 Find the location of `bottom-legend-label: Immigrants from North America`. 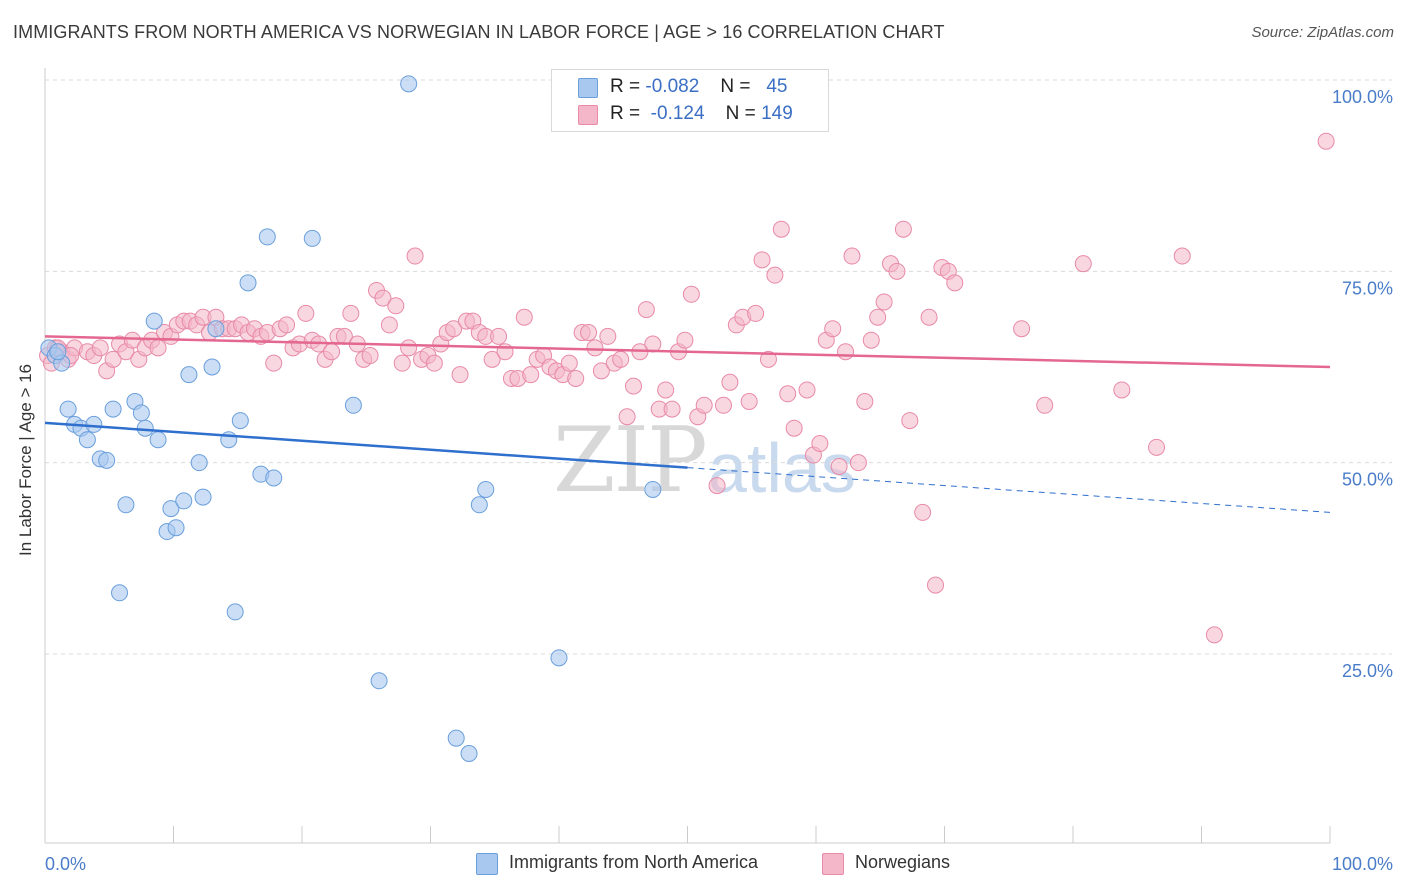

bottom-legend-label: Immigrants from North America is located at coordinates (634, 862).